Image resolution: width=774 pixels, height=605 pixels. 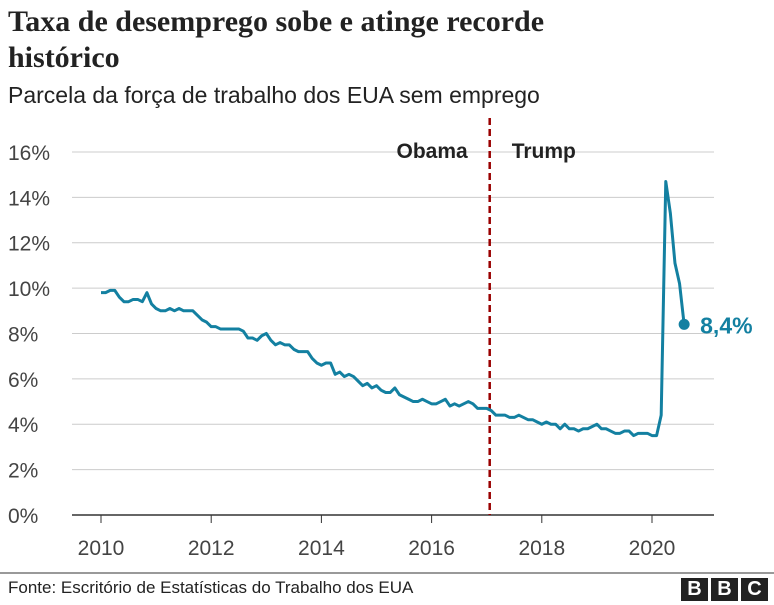 I want to click on trump-label: Trump, so click(x=544, y=151).